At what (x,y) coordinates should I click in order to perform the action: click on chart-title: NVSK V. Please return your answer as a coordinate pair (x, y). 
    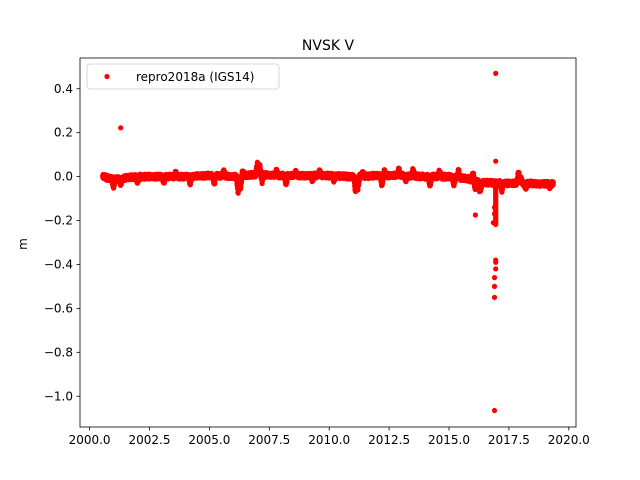
    Looking at the image, I should click on (328, 46).